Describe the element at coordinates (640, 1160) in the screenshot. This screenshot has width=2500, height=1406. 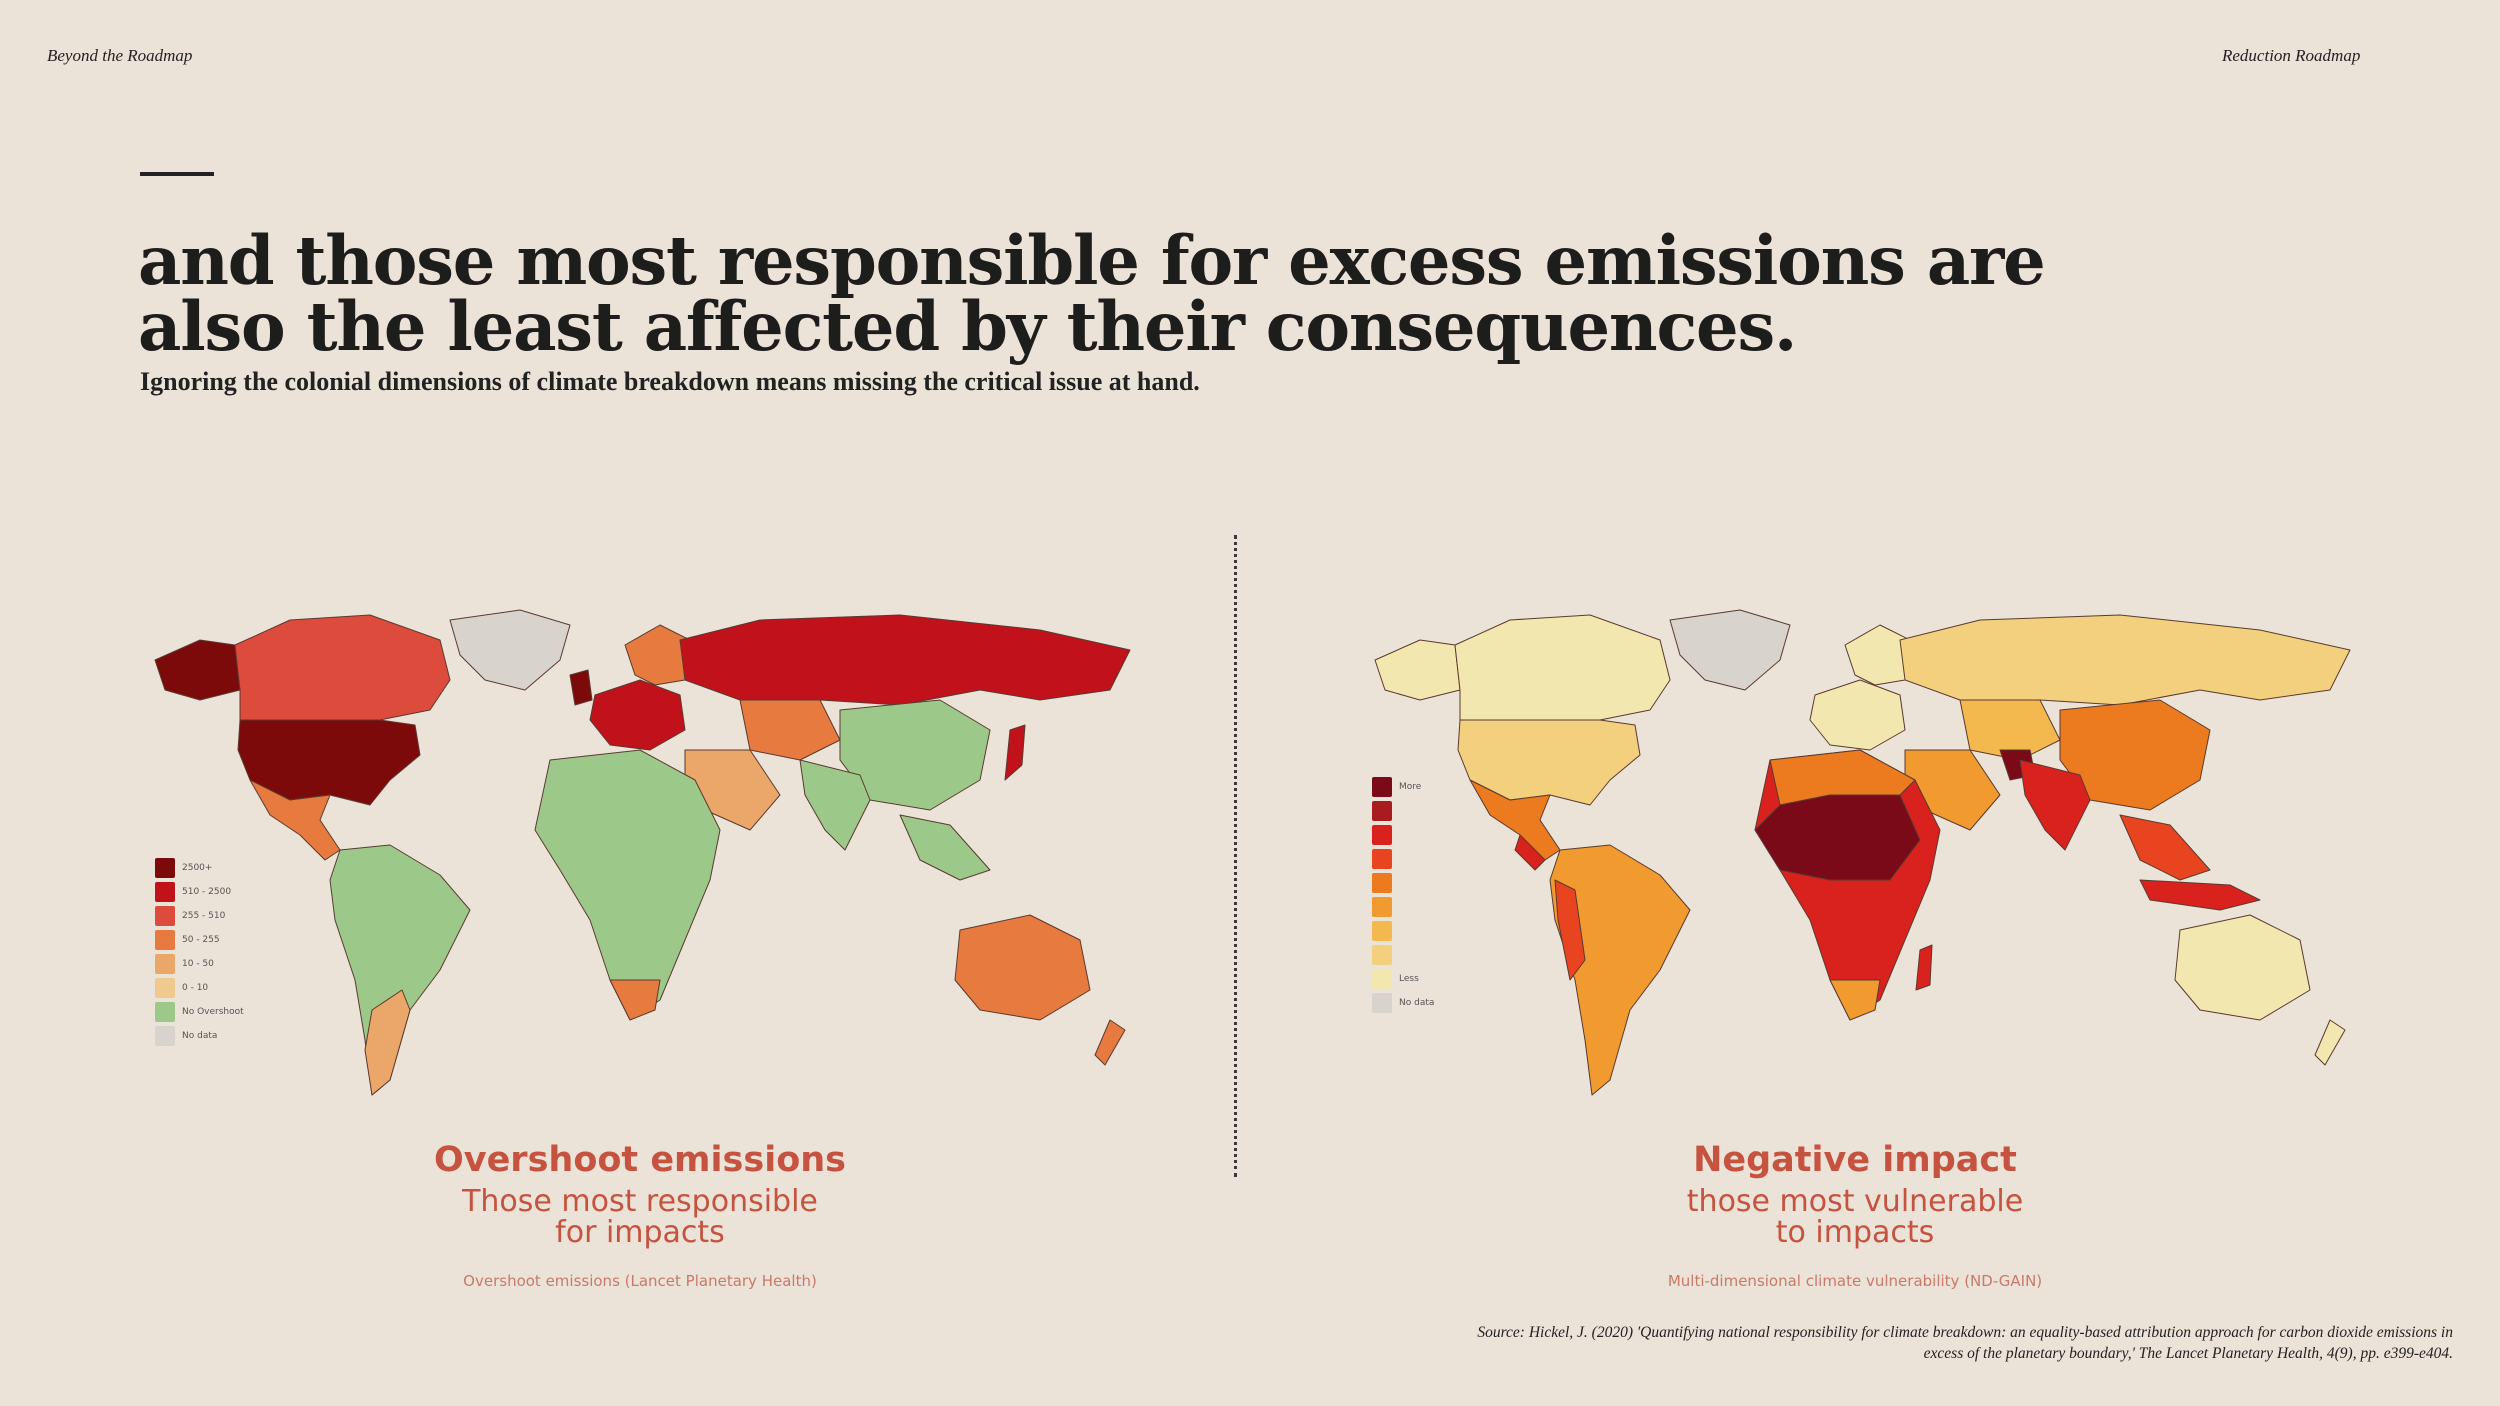
I see `overshoot-caption-title: Overshoot emissions` at that location.